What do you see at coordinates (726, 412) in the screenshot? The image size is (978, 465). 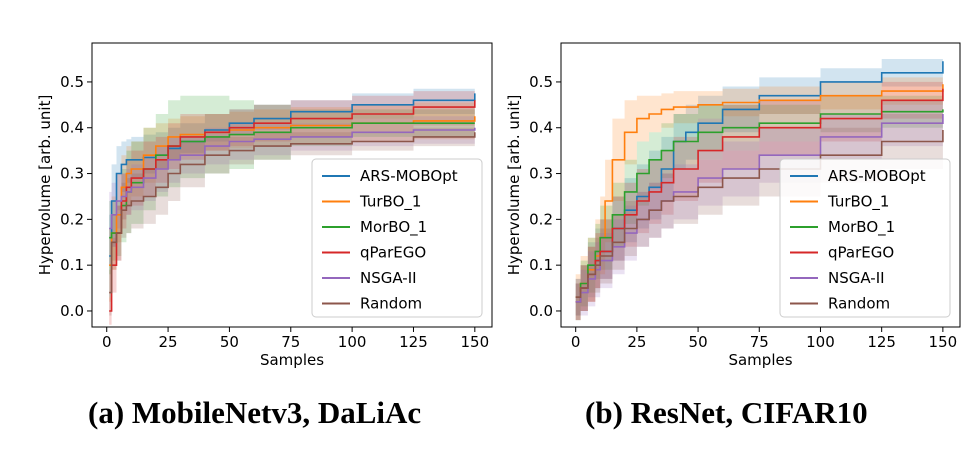 I see `caption-b: (b) ResNet, CIFAR10` at bounding box center [726, 412].